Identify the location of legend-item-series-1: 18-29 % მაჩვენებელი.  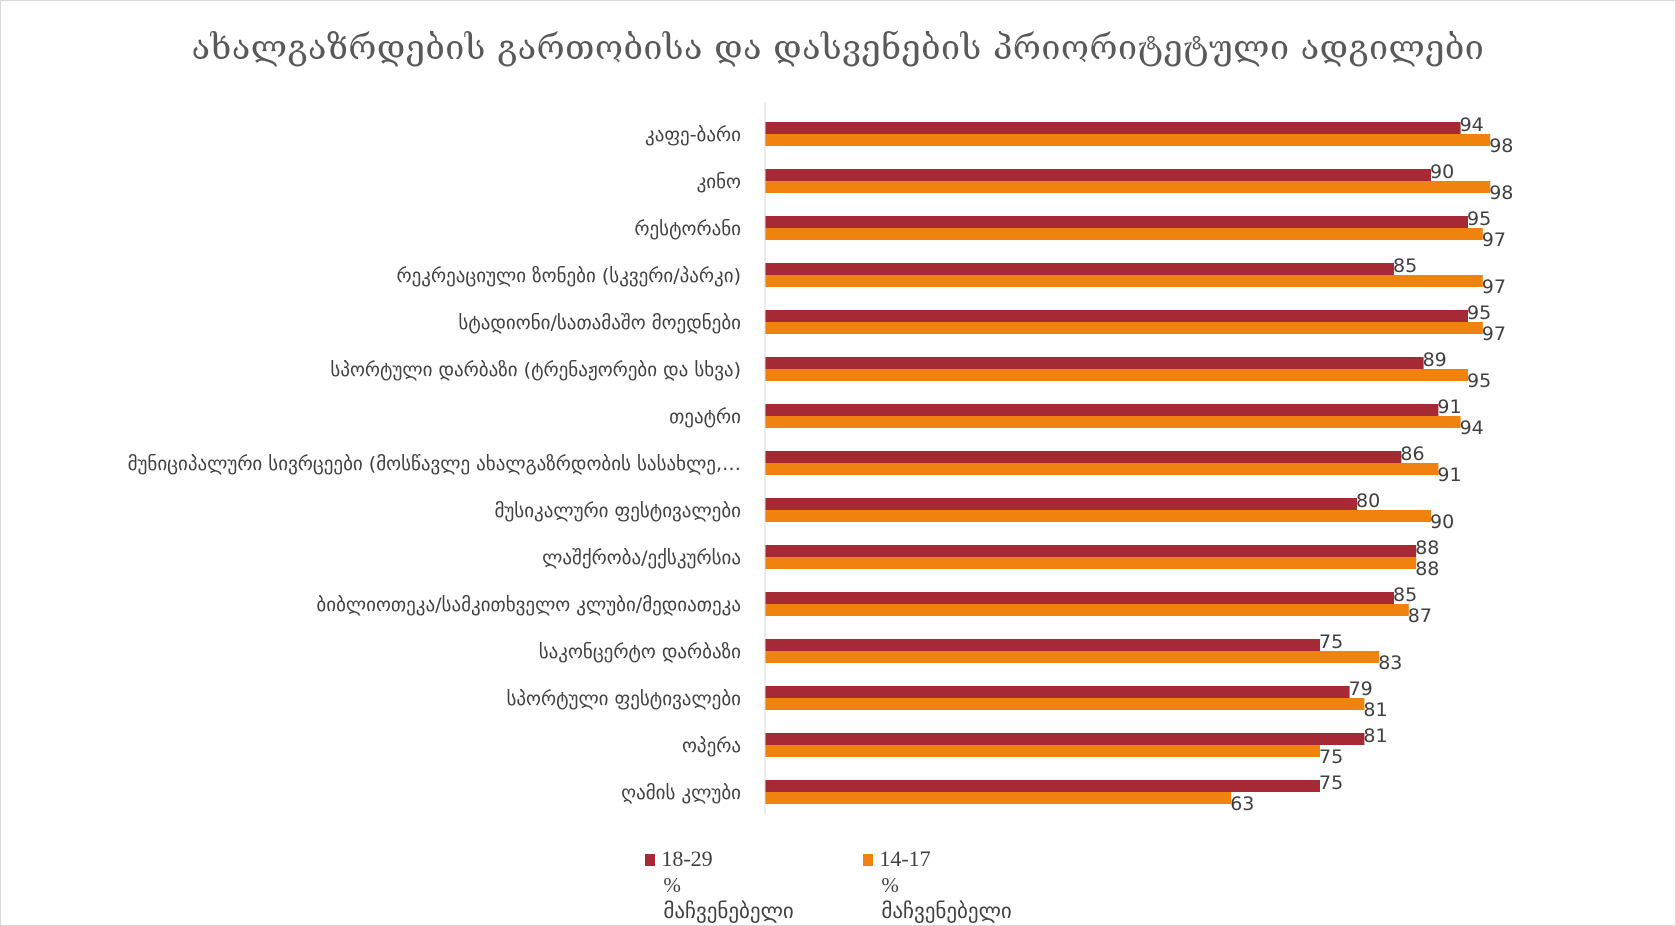
(720, 885).